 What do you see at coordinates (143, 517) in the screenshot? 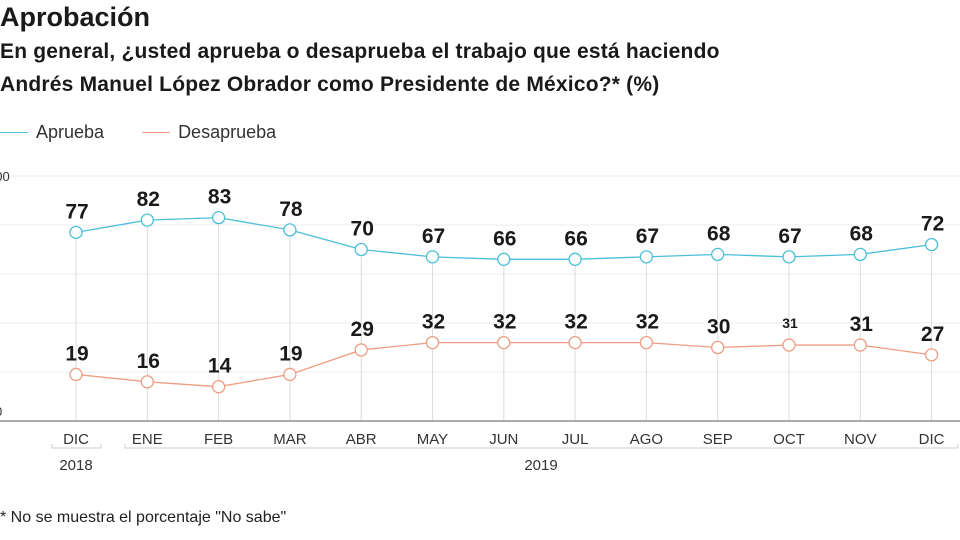
I see `footnote: * No se muestra el porcentaje "No sabe"` at bounding box center [143, 517].